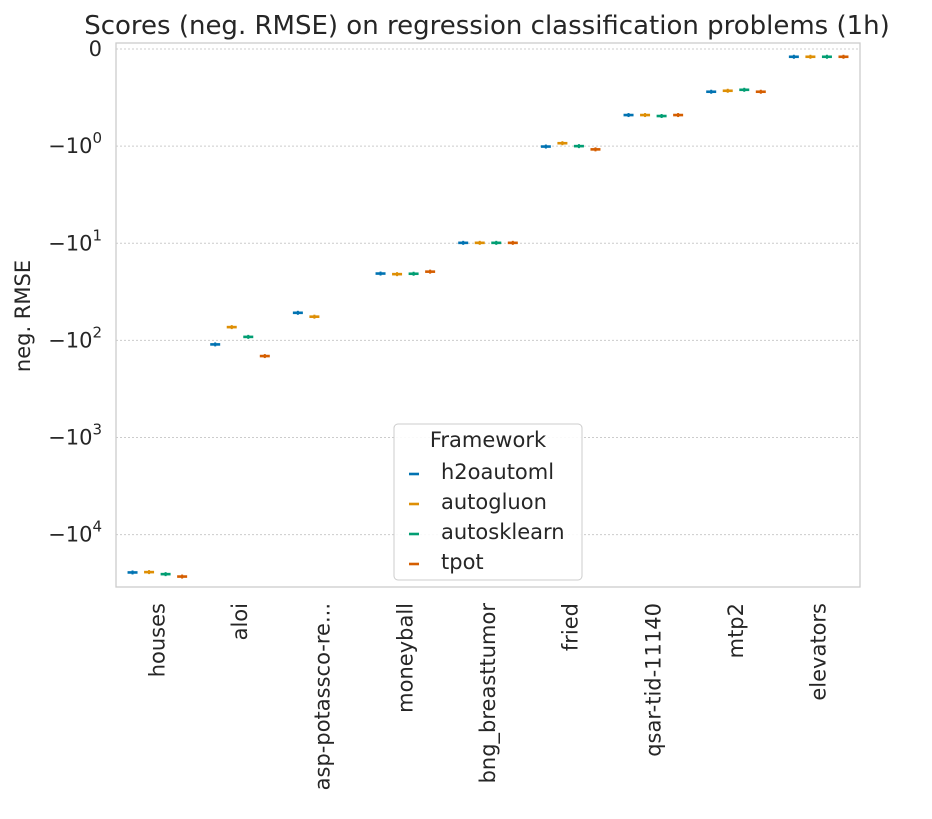  What do you see at coordinates (97, 527) in the screenshot?
I see `y-tick-exponent: 4` at bounding box center [97, 527].